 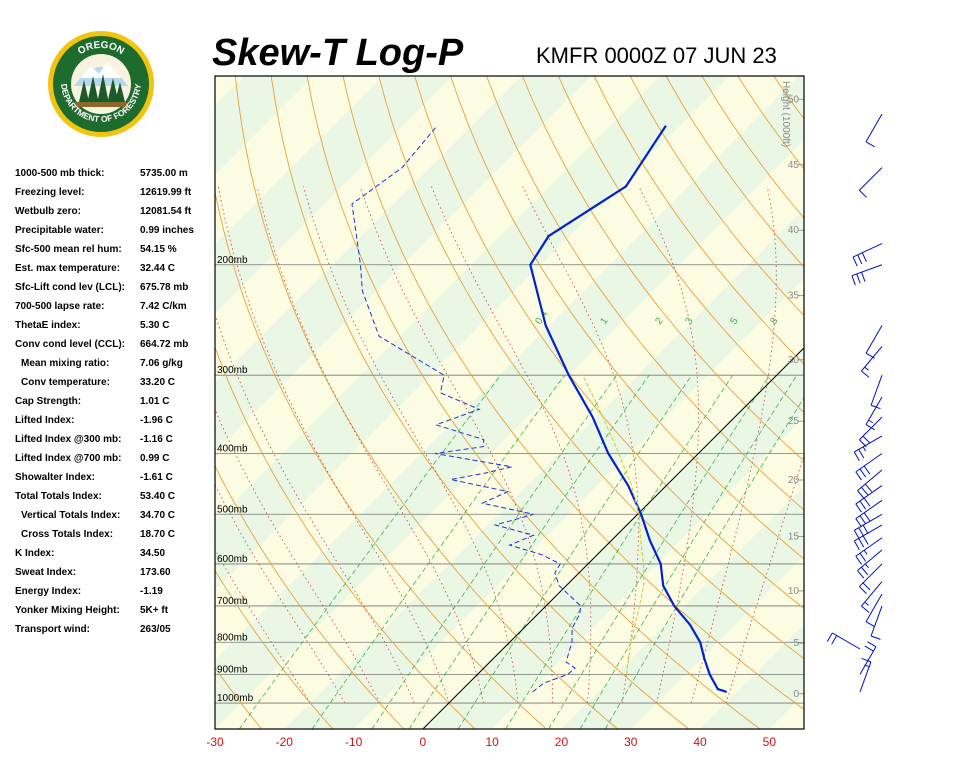 What do you see at coordinates (115, 308) in the screenshot?
I see `index-row: 700-500 lapse rate: 7.42 C/km` at bounding box center [115, 308].